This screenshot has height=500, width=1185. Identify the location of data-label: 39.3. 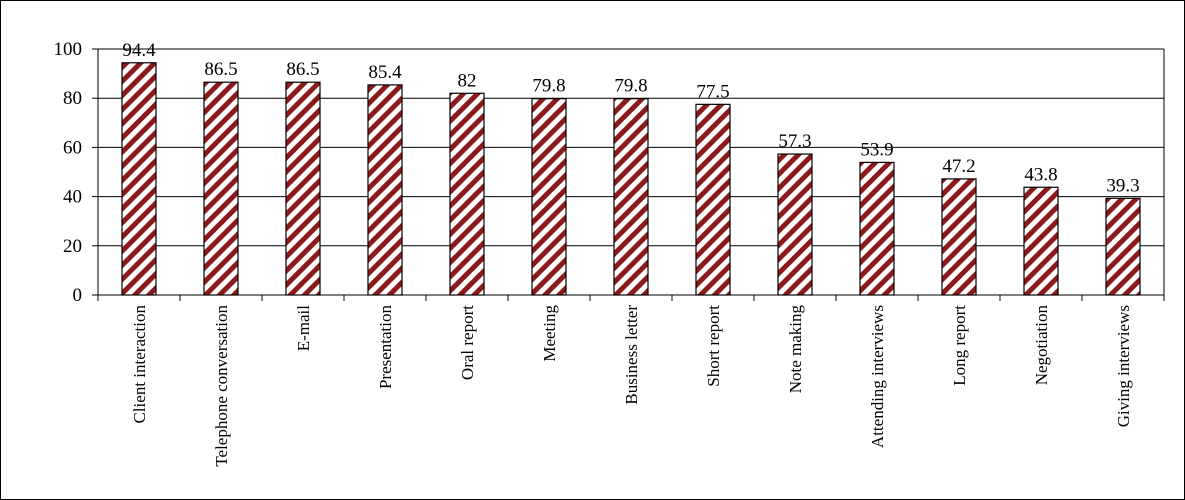
(1122, 185).